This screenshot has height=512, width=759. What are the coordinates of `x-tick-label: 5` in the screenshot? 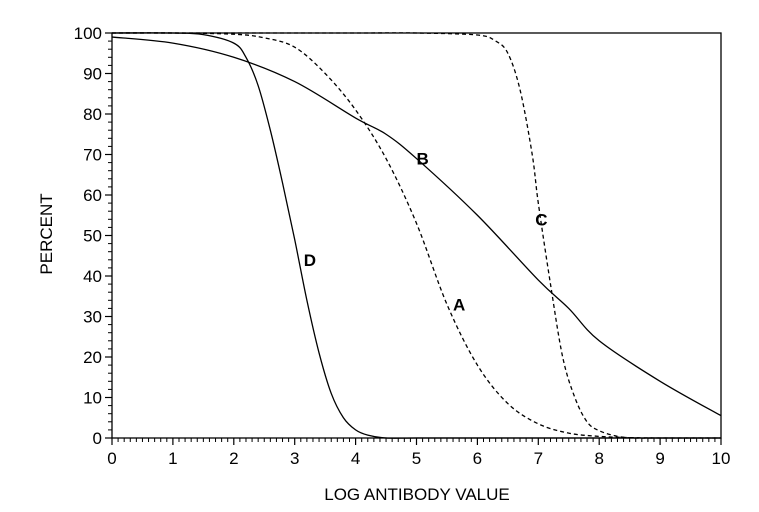 It's located at (416, 458).